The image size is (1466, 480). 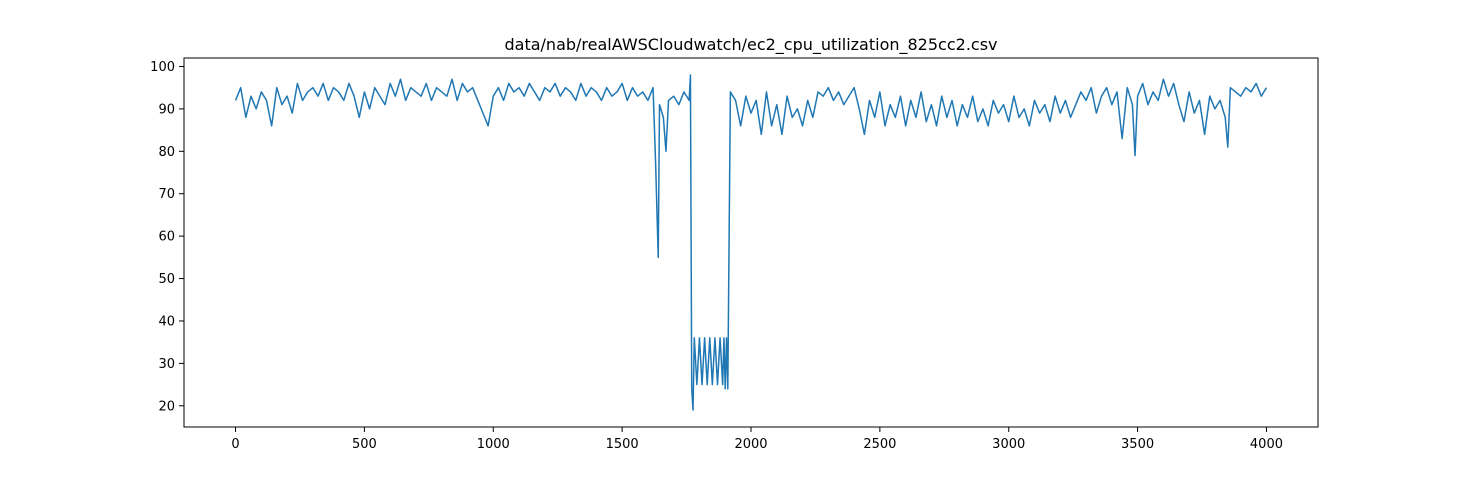 What do you see at coordinates (166, 194) in the screenshot?
I see `y-tick-label: 70` at bounding box center [166, 194].